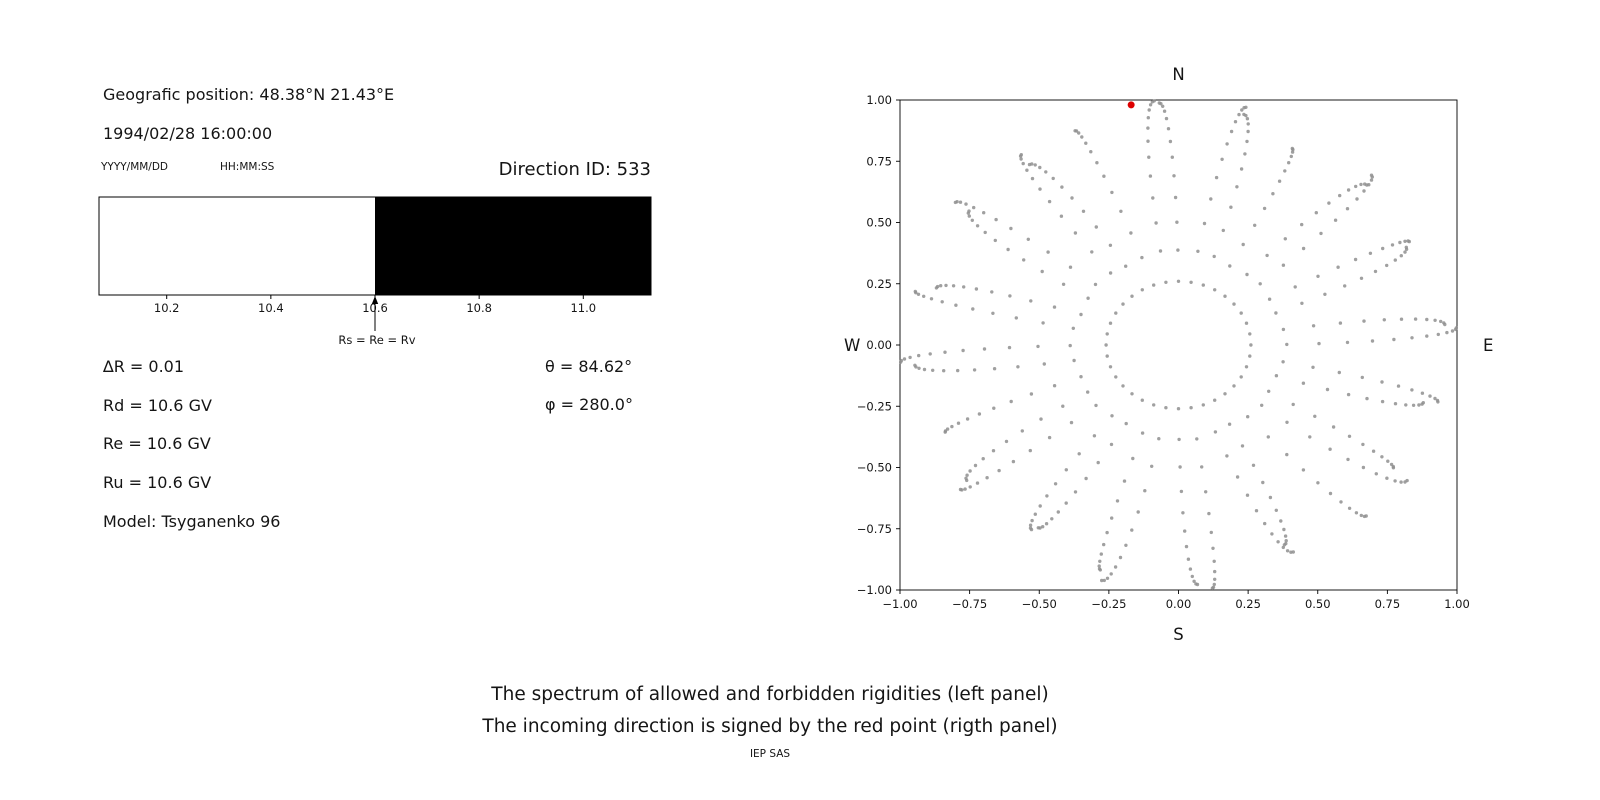 Image resolution: width=1600 pixels, height=800 pixels. I want to click on incoming-direction-point, so click(1131, 105).